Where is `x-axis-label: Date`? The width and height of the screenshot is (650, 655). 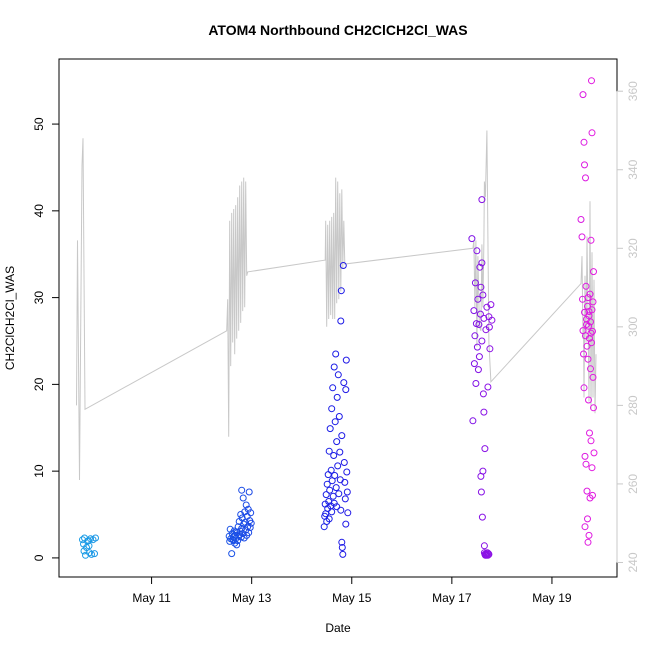
x-axis-label: Date is located at coordinates (338, 628).